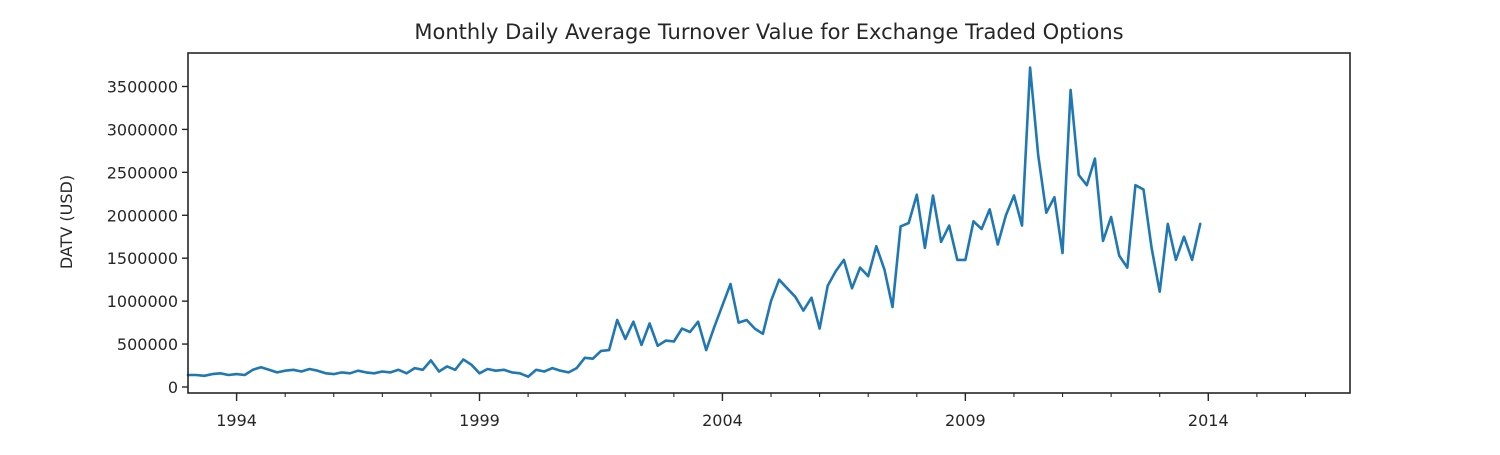  Describe the element at coordinates (142, 301) in the screenshot. I see `y-tick-label: 1000000` at that location.